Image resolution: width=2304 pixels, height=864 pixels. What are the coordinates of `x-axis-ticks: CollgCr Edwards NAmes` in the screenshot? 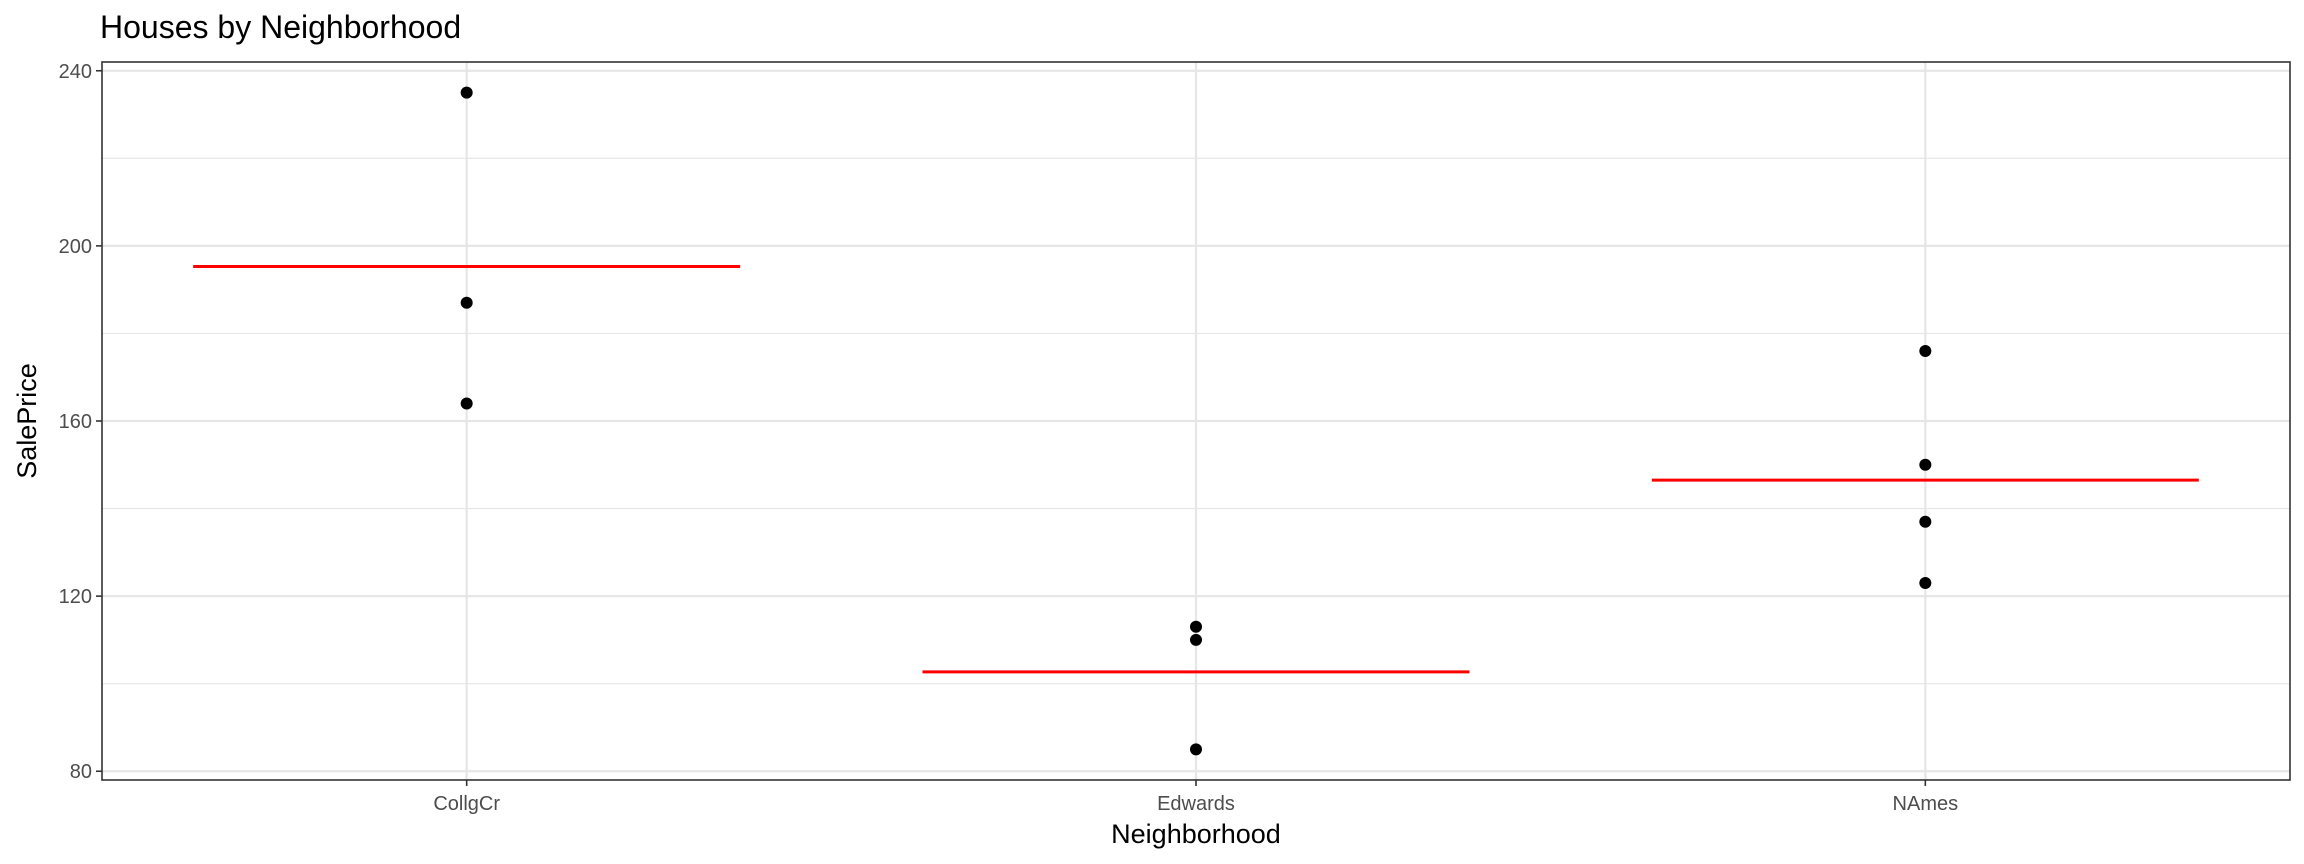 It's located at (1195, 797).